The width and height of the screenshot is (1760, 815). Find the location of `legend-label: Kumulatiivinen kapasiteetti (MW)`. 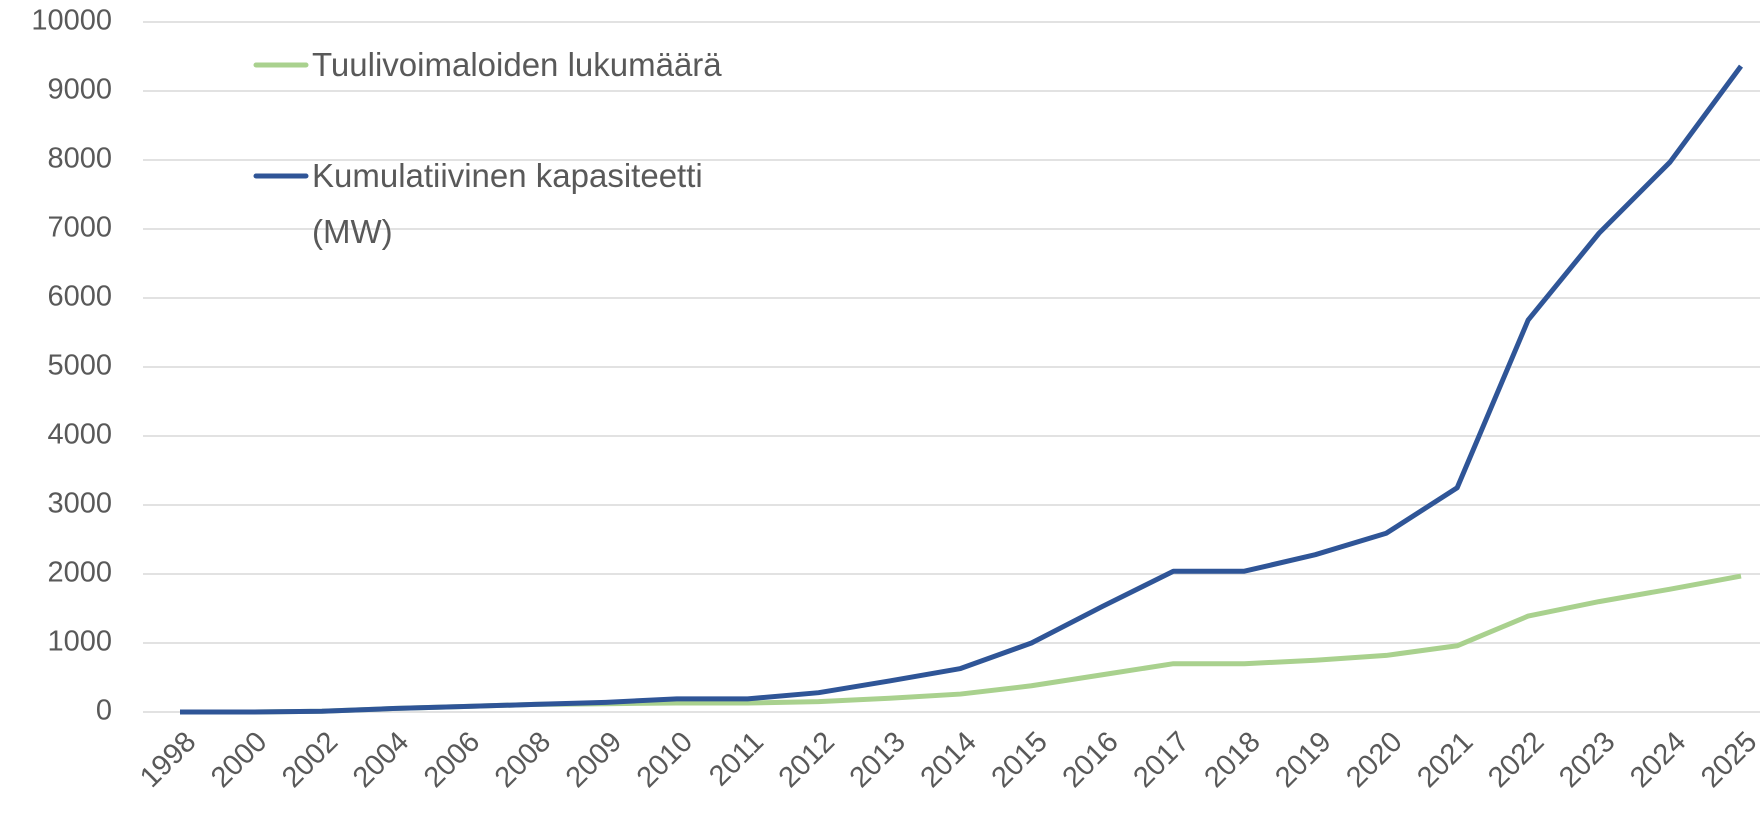

legend-label: Kumulatiivinen kapasiteetti (MW) is located at coordinates (507, 203).